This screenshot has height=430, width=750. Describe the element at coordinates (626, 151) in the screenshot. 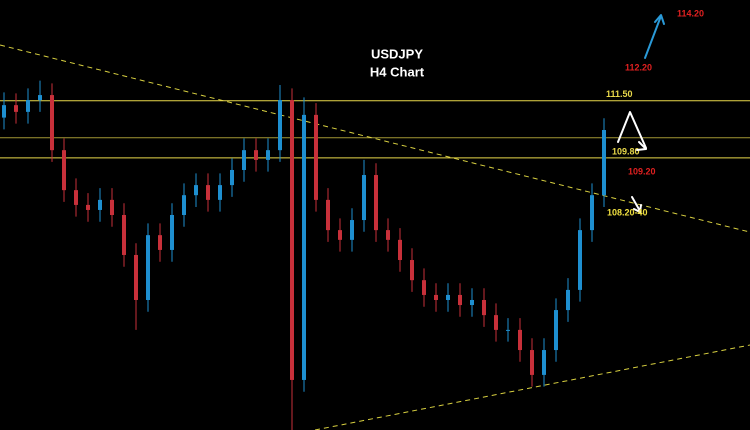

I see `level-label: 109.80` at that location.